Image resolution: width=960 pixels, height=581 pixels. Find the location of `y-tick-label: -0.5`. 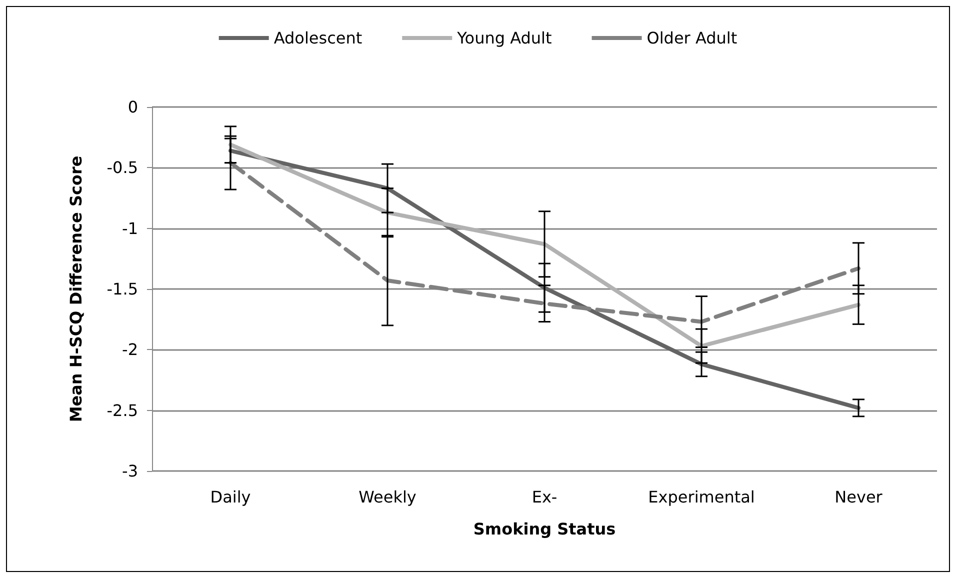

y-tick-label: -0.5 is located at coordinates (122, 168).